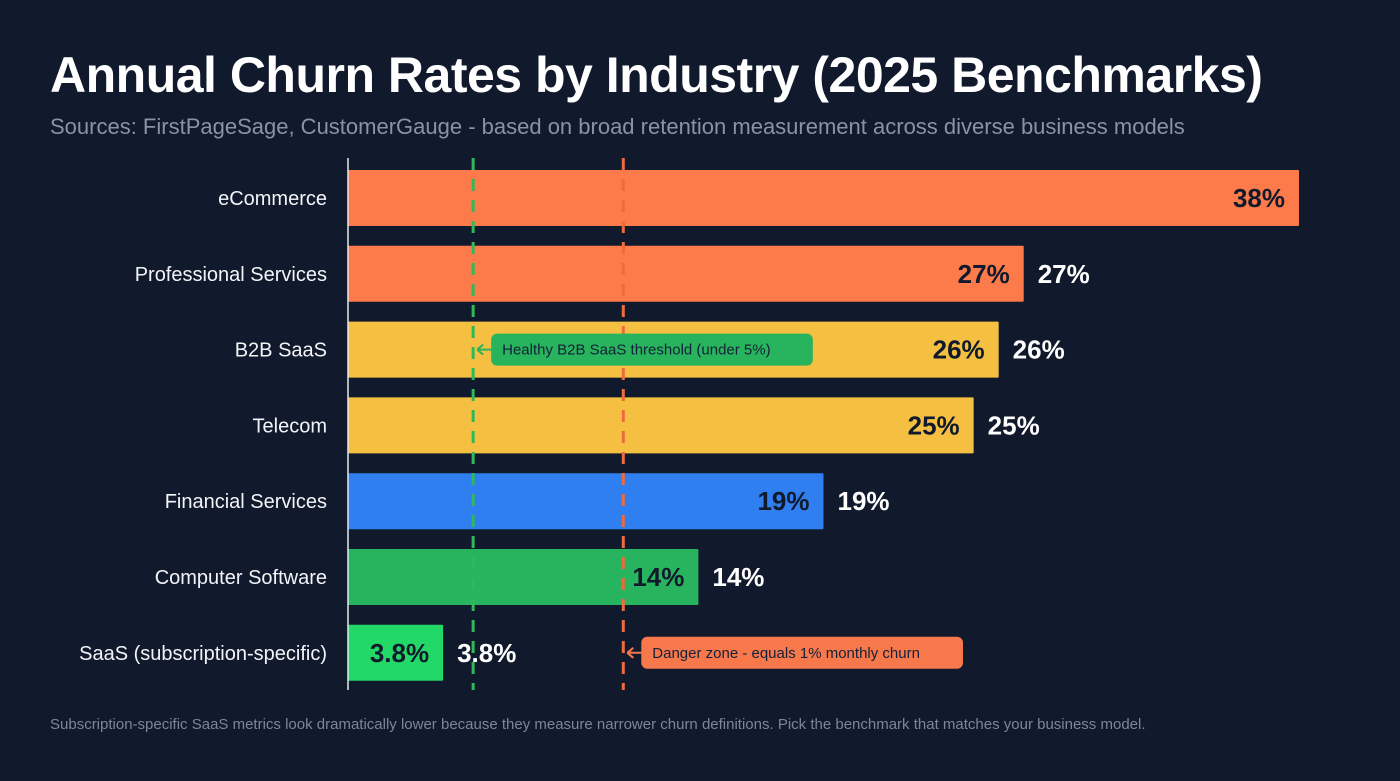 The height and width of the screenshot is (781, 1400). Describe the element at coordinates (231, 275) in the screenshot. I see `category-label: Professional Services` at that location.